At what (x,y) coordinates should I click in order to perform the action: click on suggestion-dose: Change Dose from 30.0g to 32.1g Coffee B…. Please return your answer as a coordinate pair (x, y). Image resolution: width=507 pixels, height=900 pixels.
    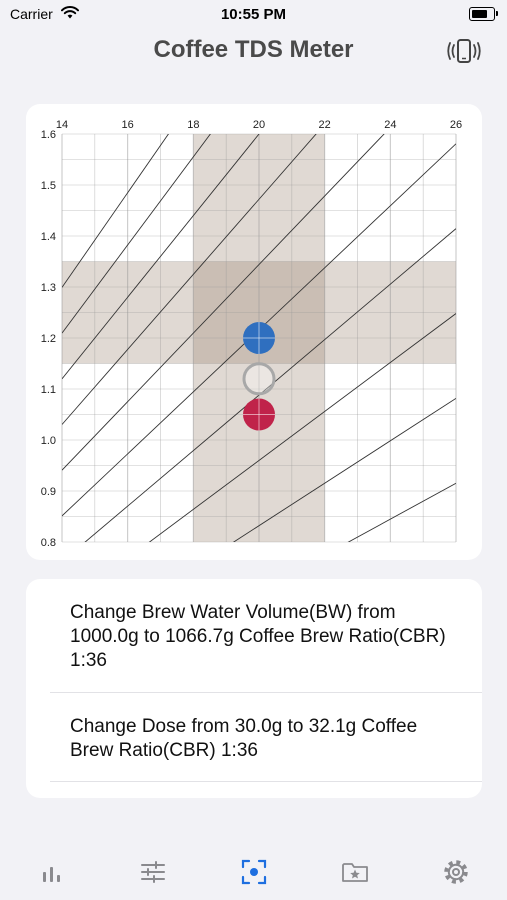
    Looking at the image, I should click on (244, 738).